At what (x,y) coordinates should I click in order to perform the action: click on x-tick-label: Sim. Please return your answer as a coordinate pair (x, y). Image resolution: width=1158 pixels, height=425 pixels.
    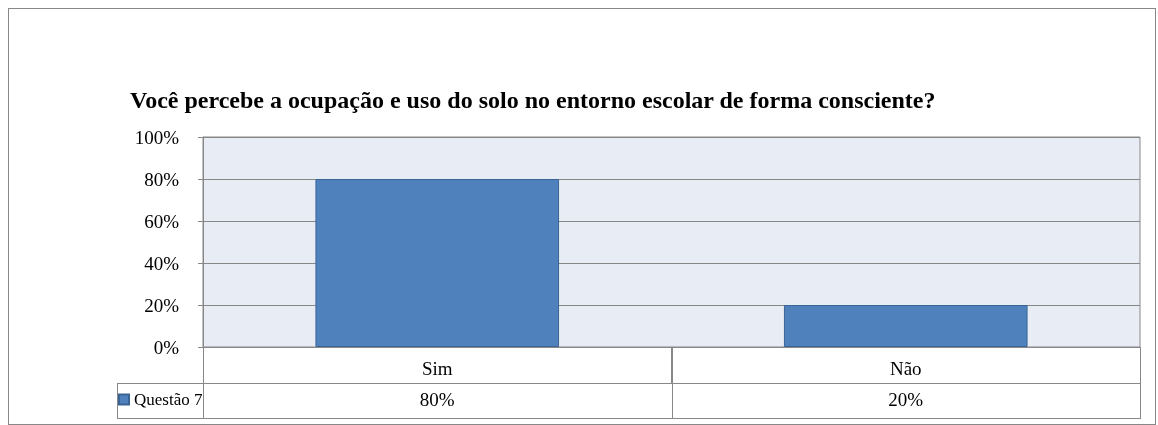
    Looking at the image, I should click on (437, 368).